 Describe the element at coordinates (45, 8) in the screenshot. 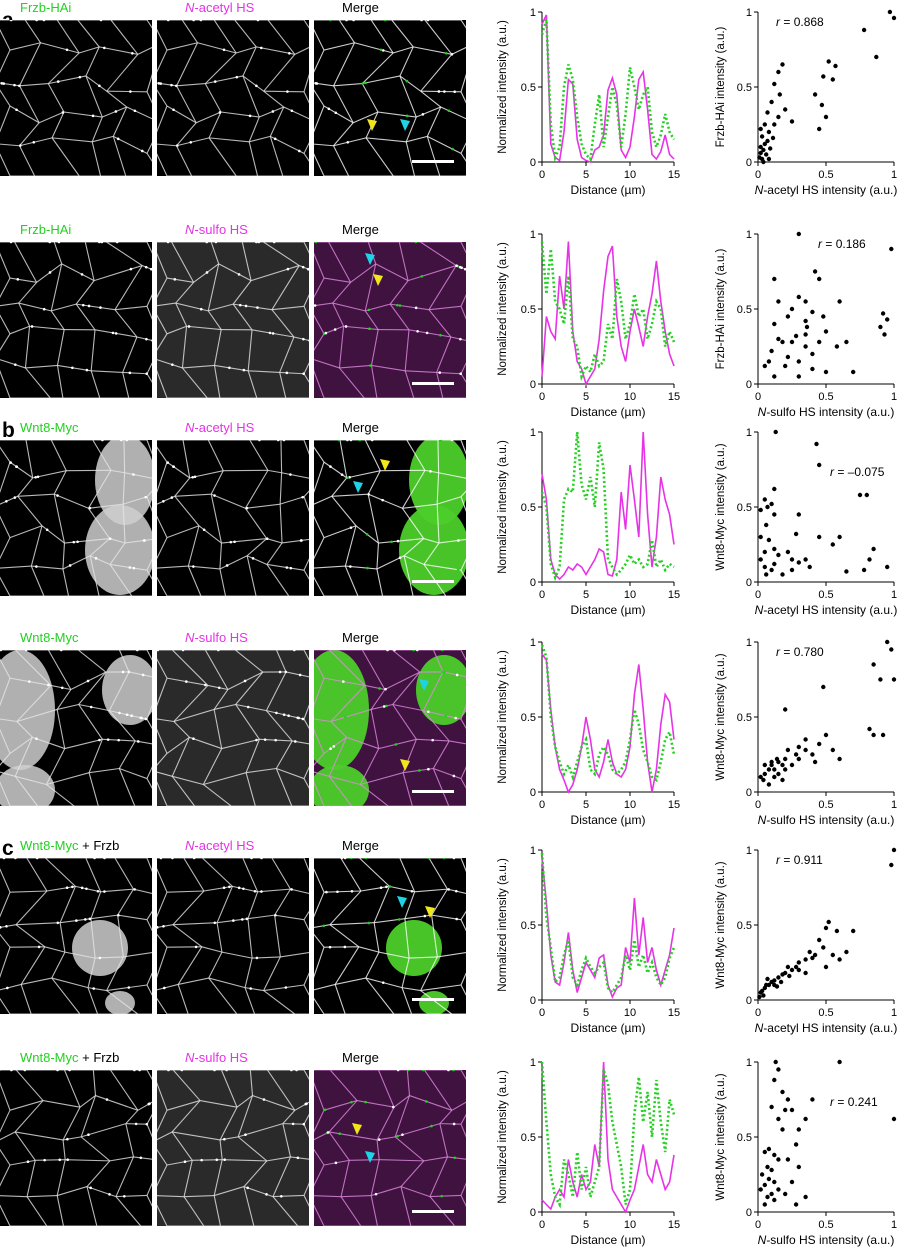

I see `channel-label-1: Frzb-HAi` at that location.